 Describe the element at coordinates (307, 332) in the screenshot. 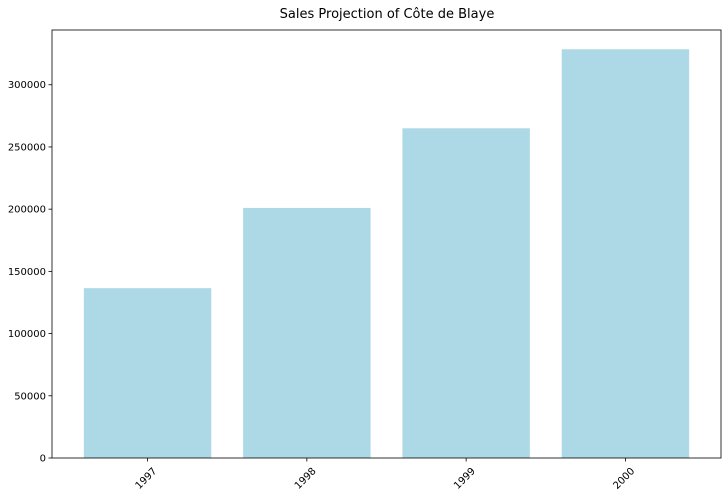

I see `bar-1998` at that location.